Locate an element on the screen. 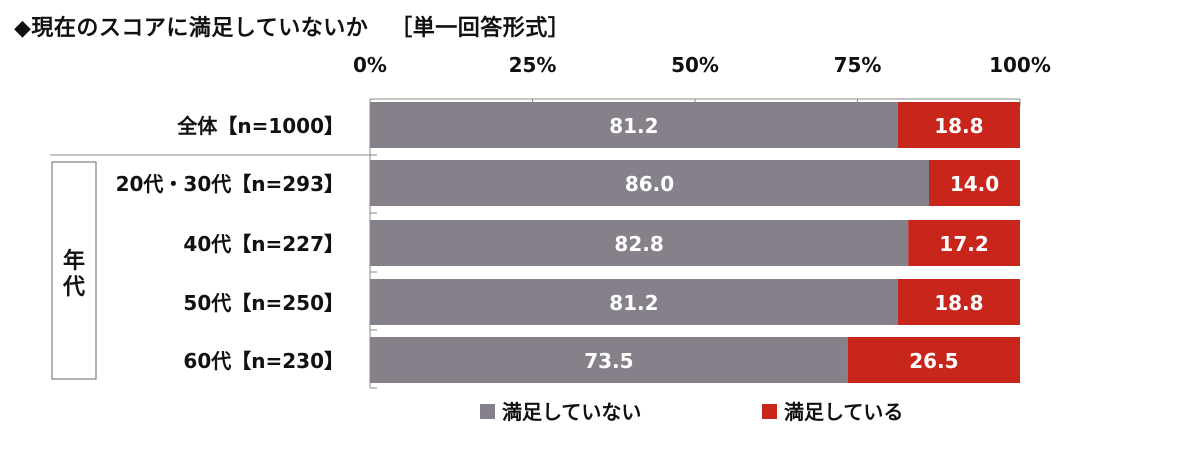 The height and width of the screenshot is (457, 1200). title-qualifier: ［単一回答形式］ is located at coordinates (480, 28).